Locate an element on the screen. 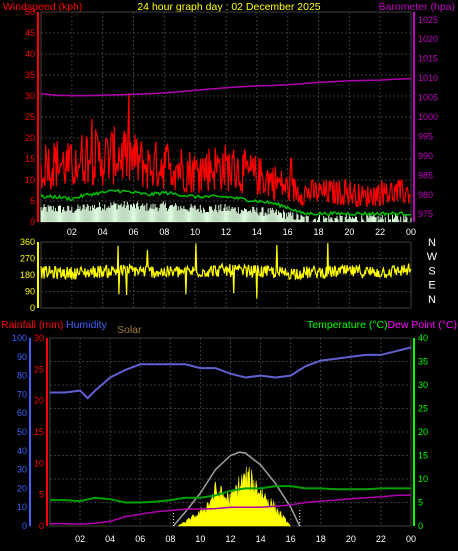 The width and height of the screenshot is (458, 551). compass-label: E is located at coordinates (431, 286).